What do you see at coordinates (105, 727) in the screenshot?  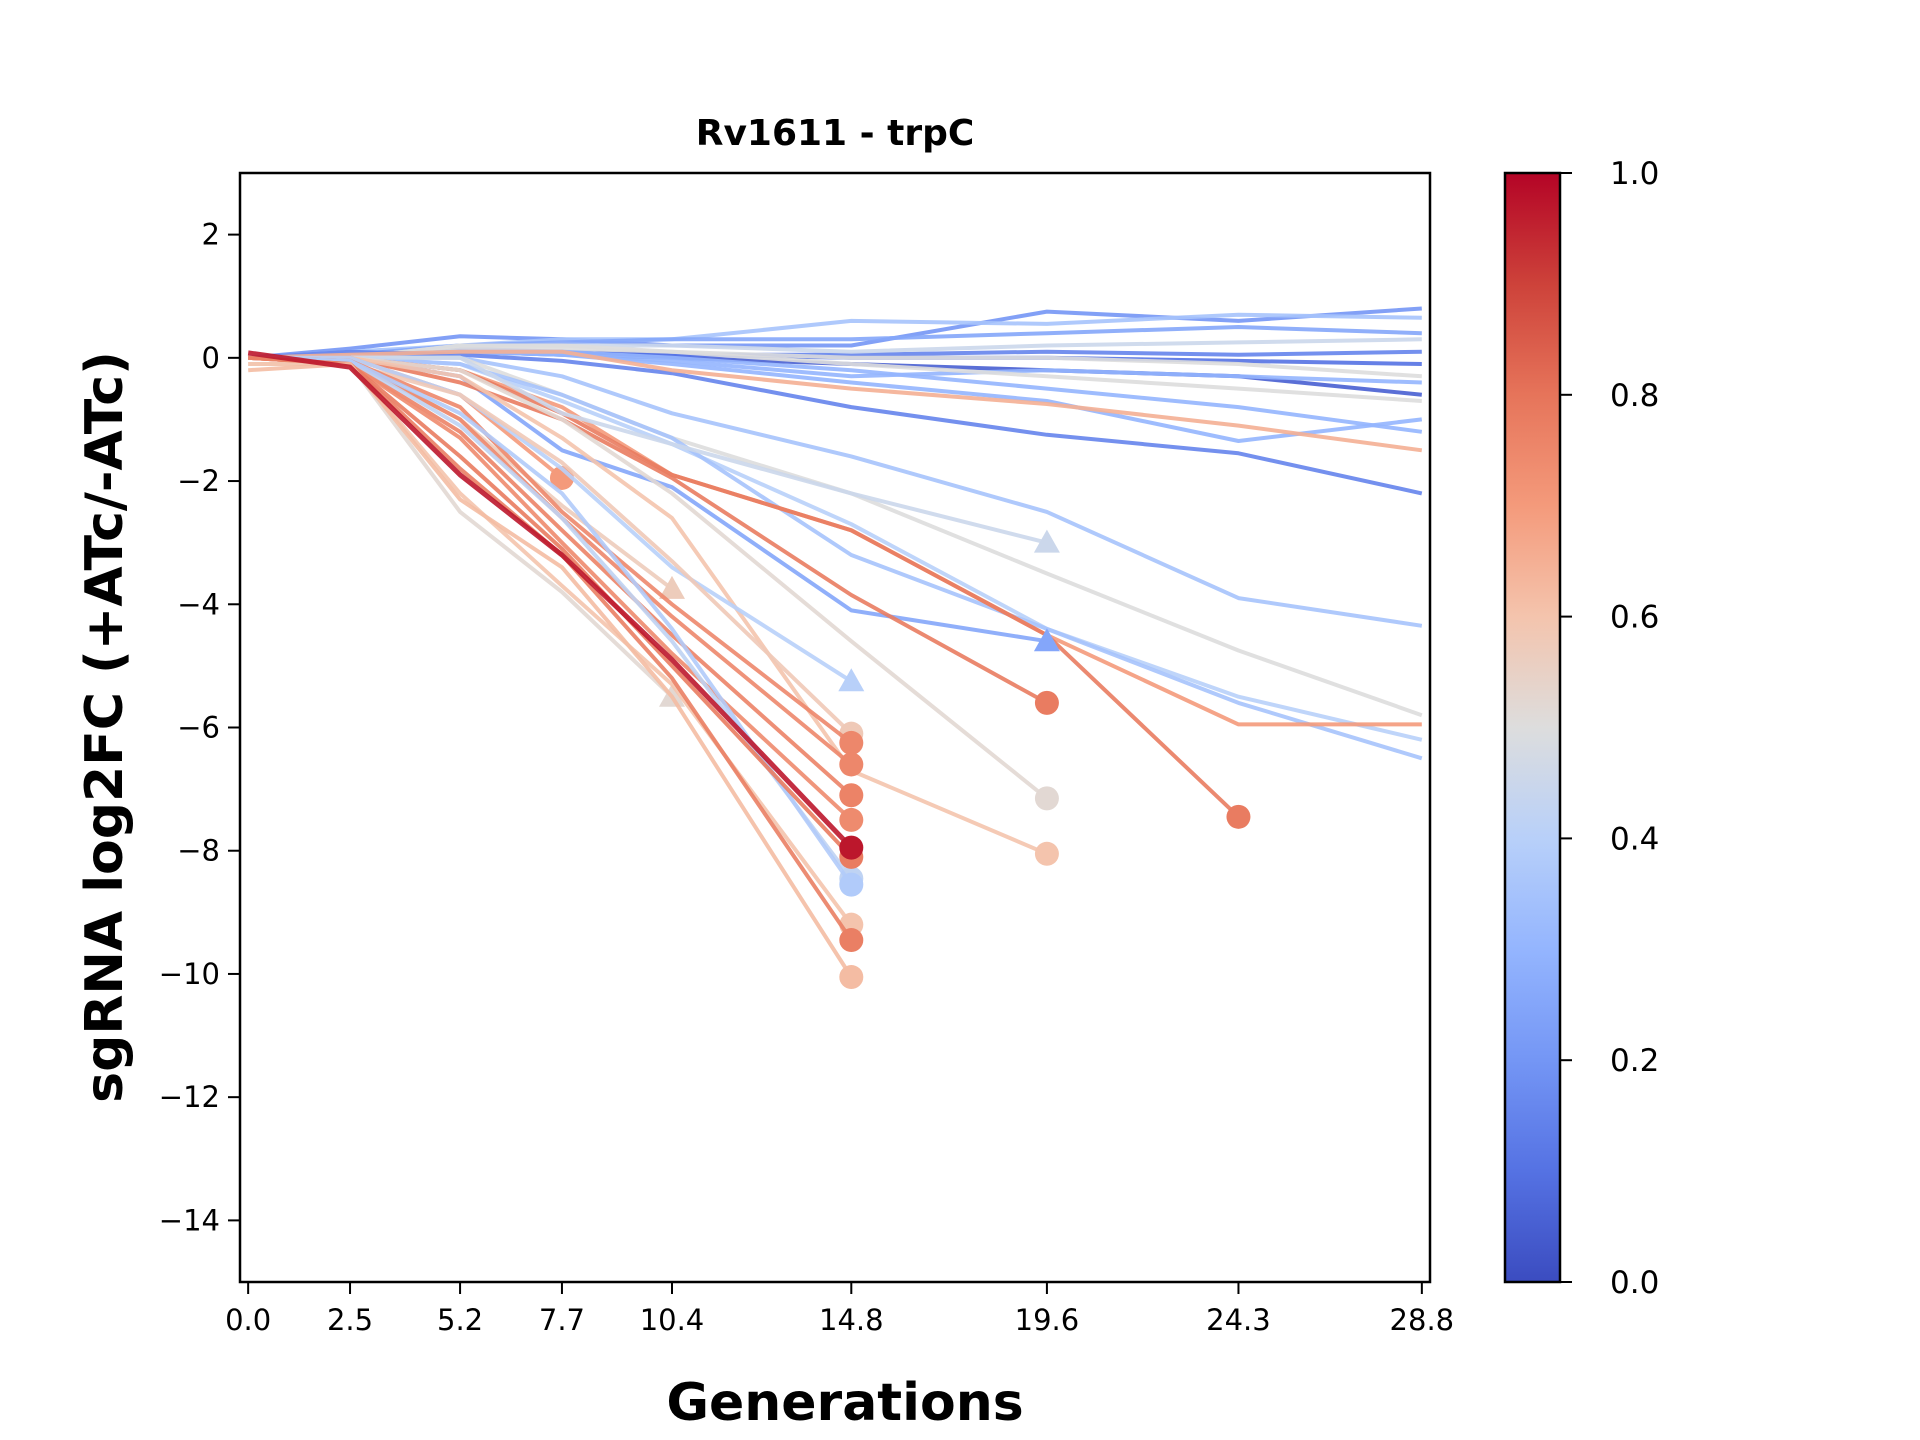 I see `y-axis-label: sgRNA log2FC (+ATc/-ATc)` at bounding box center [105, 727].